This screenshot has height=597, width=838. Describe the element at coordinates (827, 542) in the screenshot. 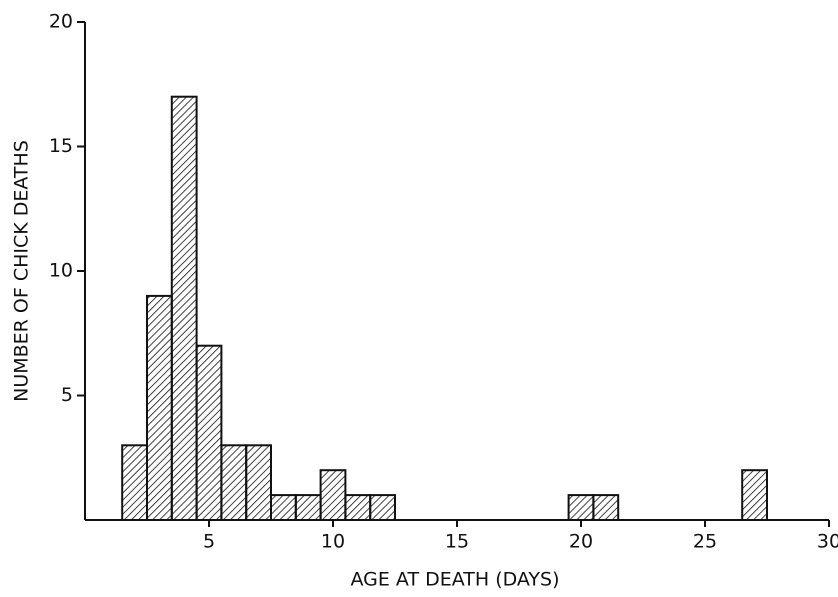

I see `x-tick-label: 30` at that location.